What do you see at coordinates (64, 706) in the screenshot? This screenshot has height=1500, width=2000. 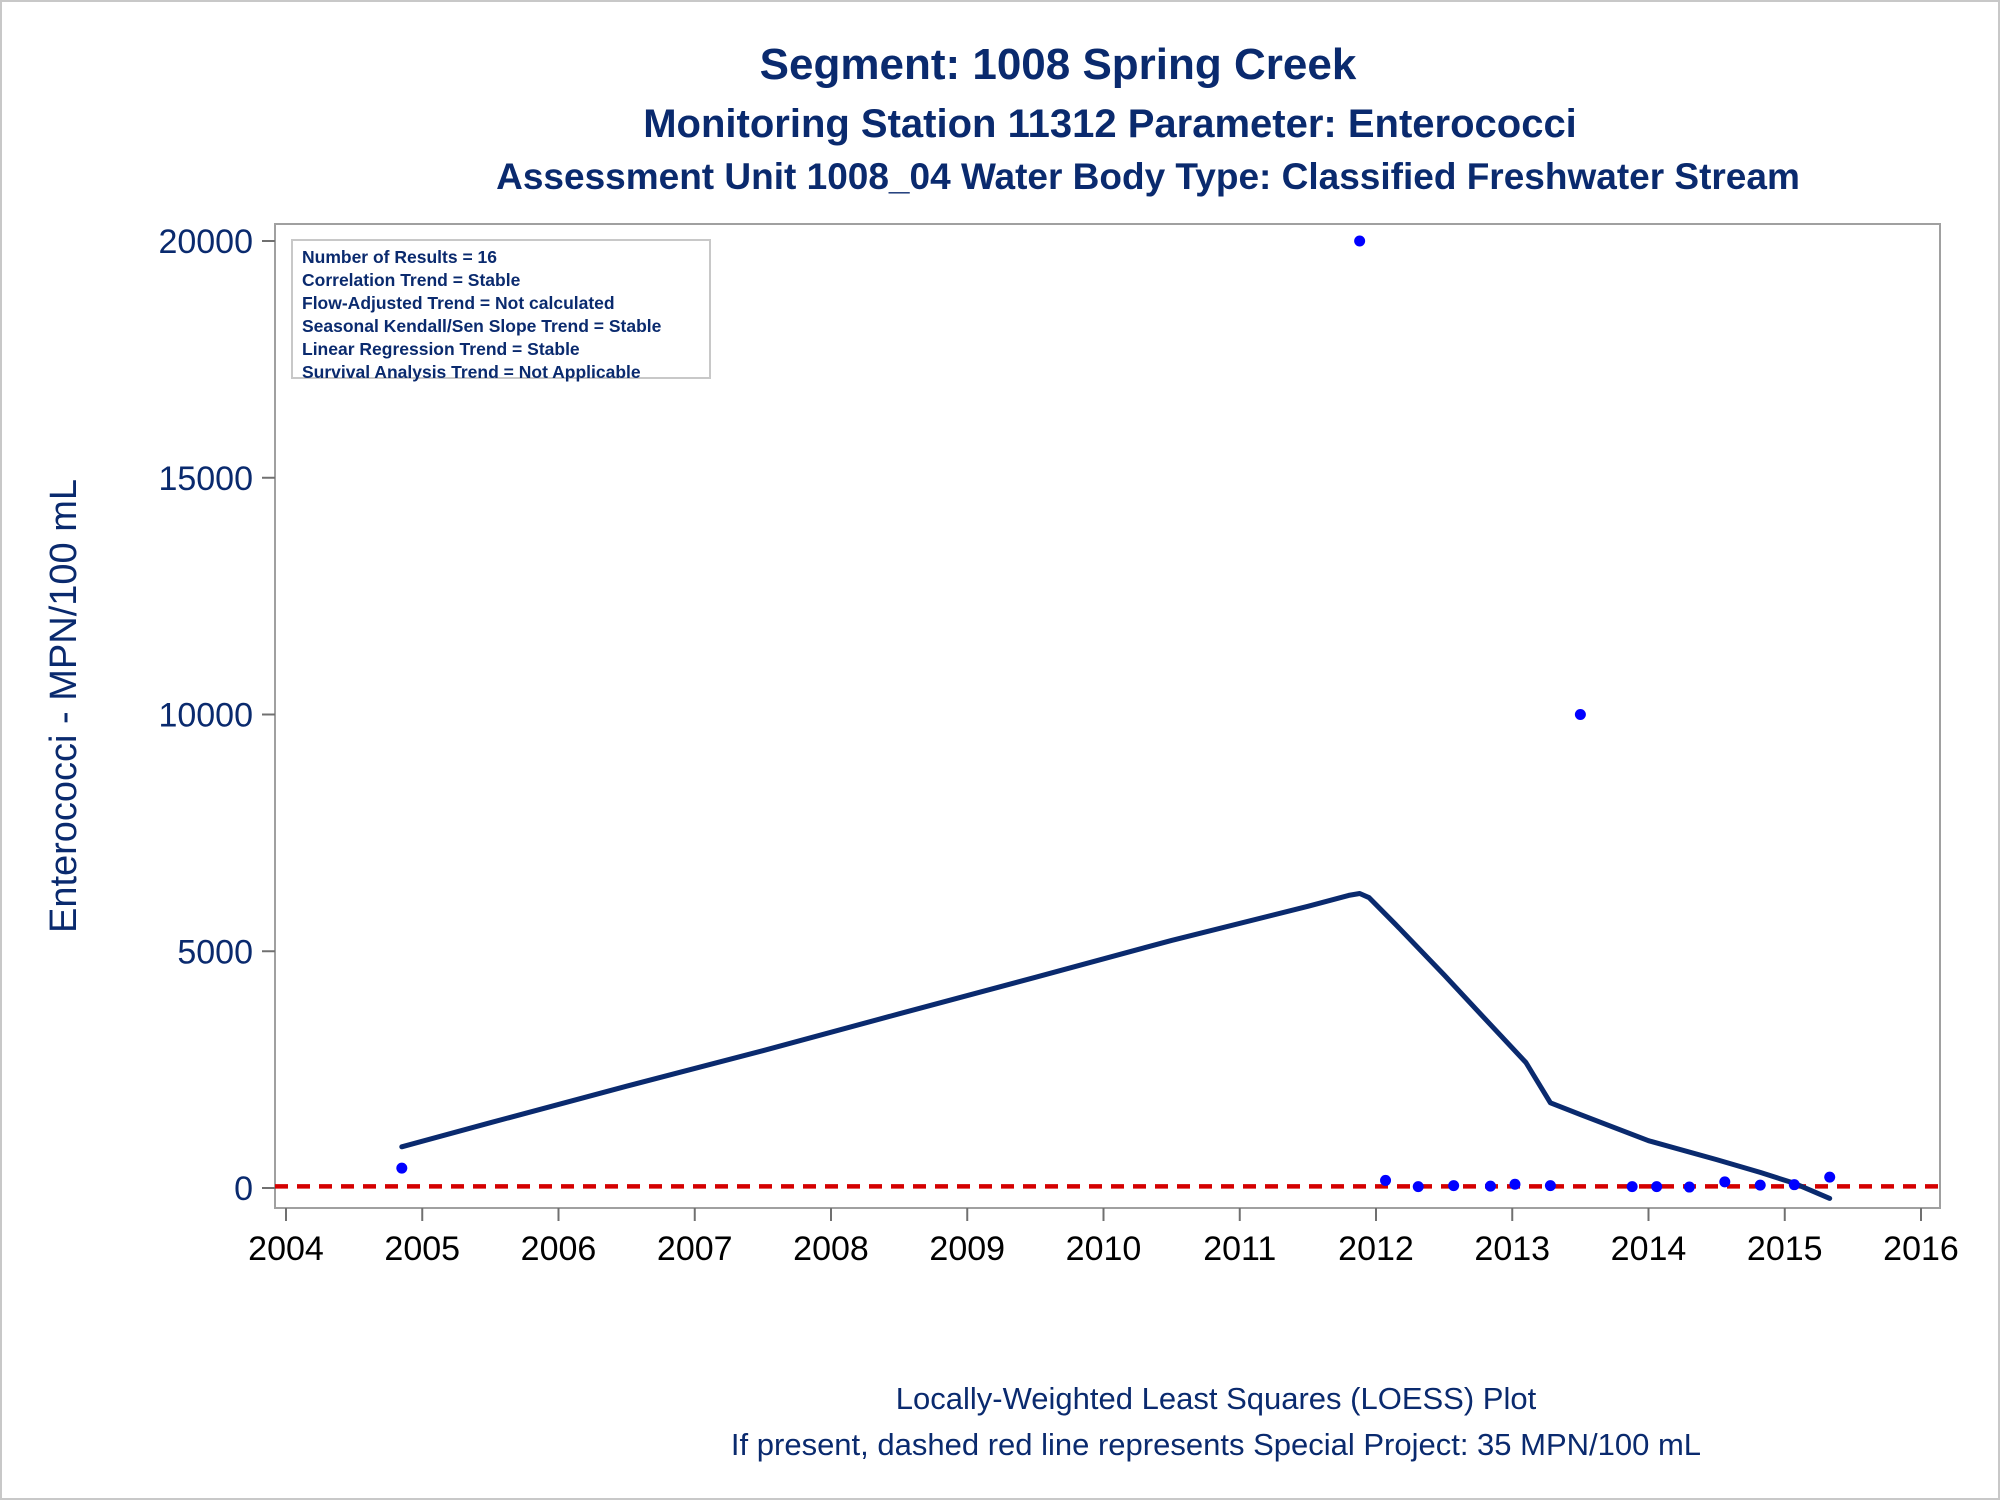 I see `y-axis-label: Enterococci - MPN/100 mL` at bounding box center [64, 706].